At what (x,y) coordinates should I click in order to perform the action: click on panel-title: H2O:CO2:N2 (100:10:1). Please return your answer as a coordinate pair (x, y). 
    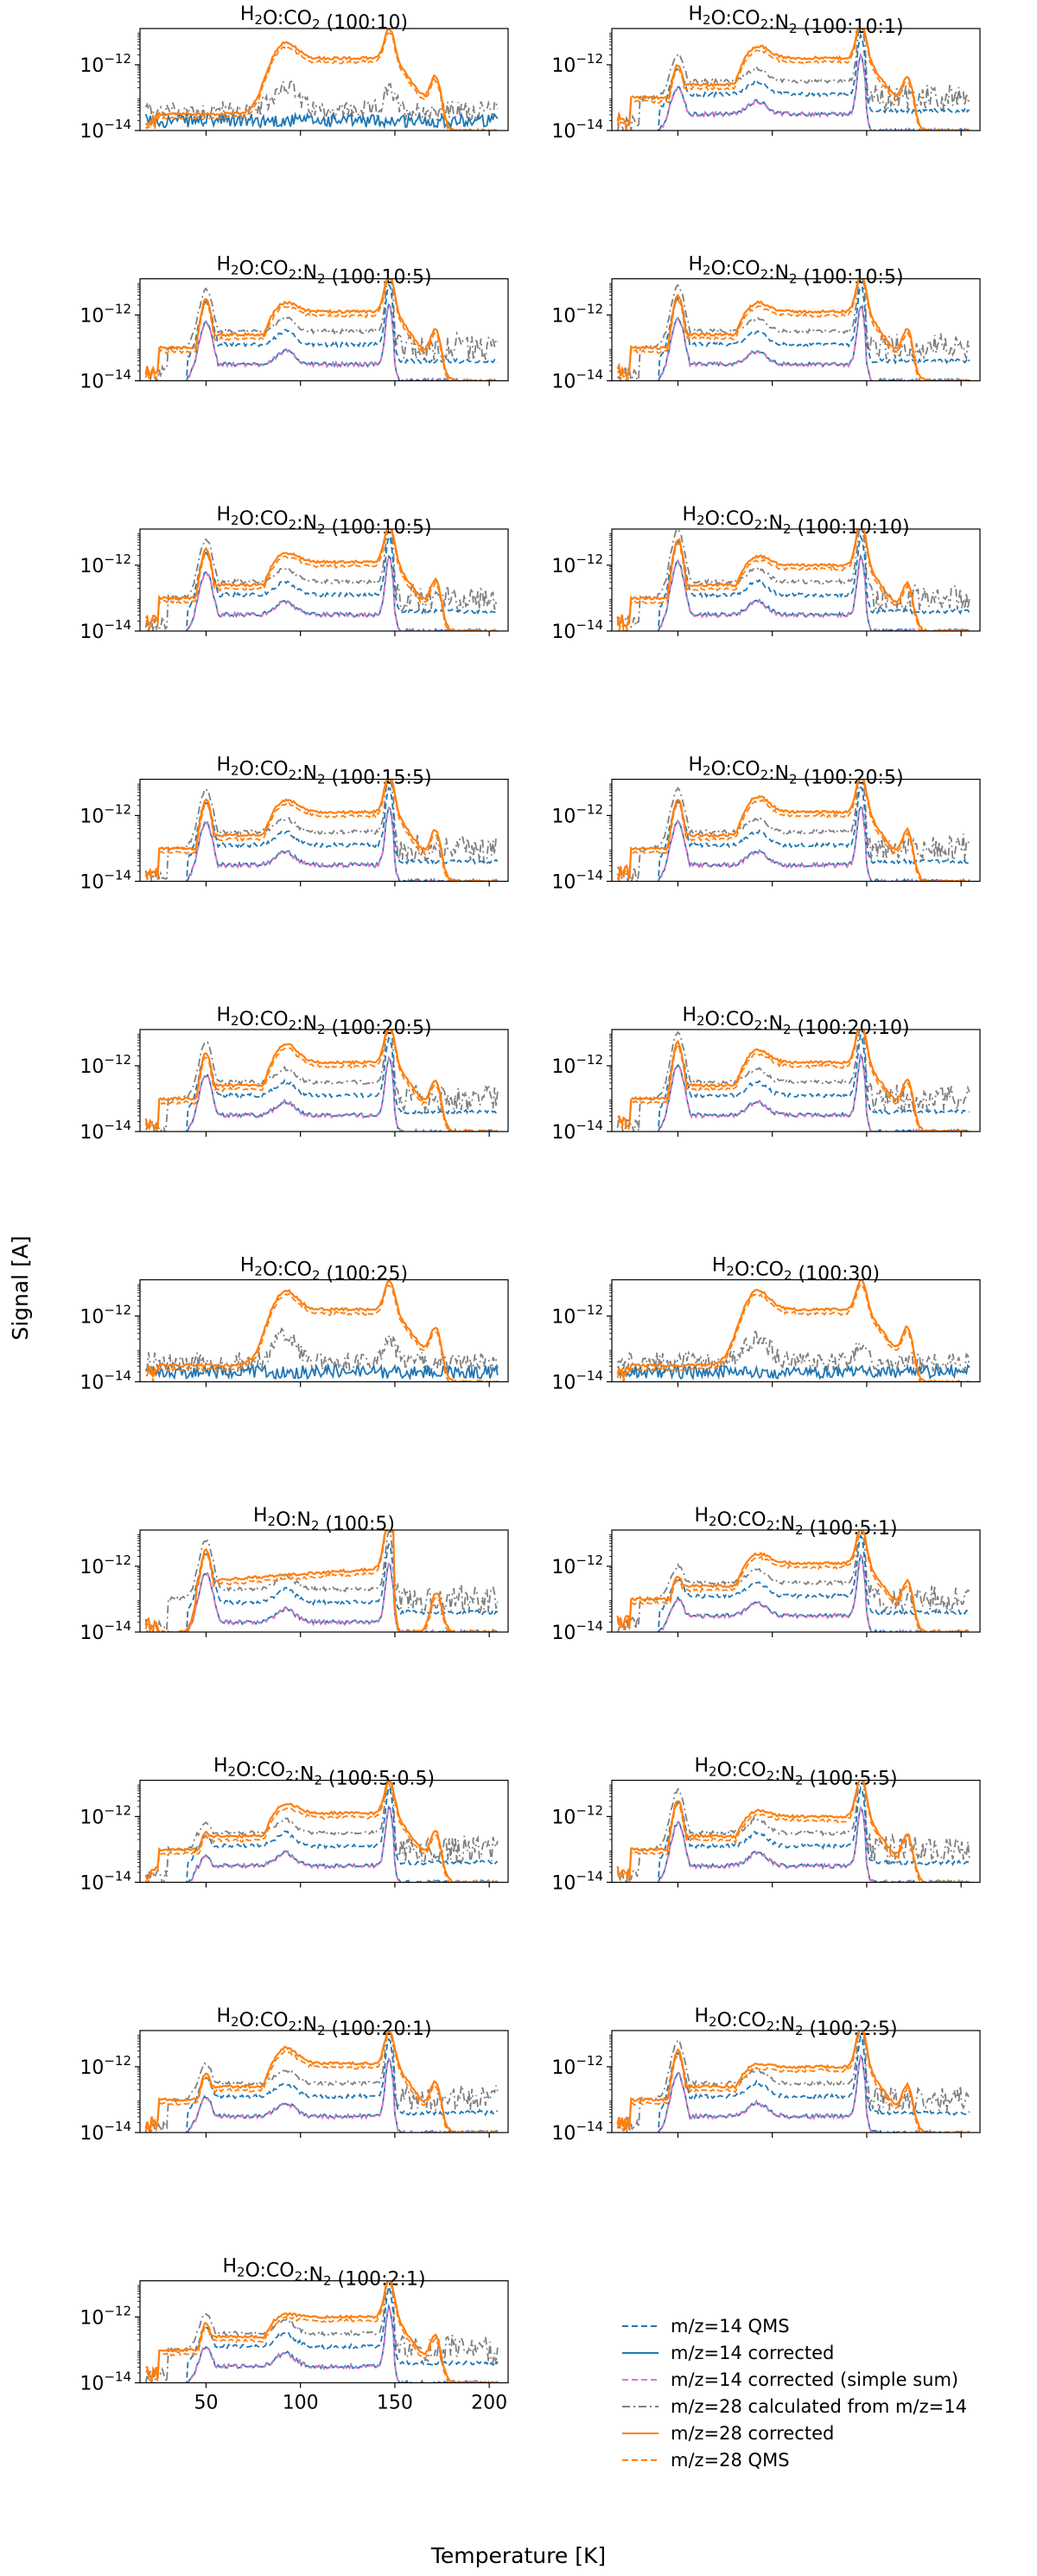
    Looking at the image, I should click on (795, 20).